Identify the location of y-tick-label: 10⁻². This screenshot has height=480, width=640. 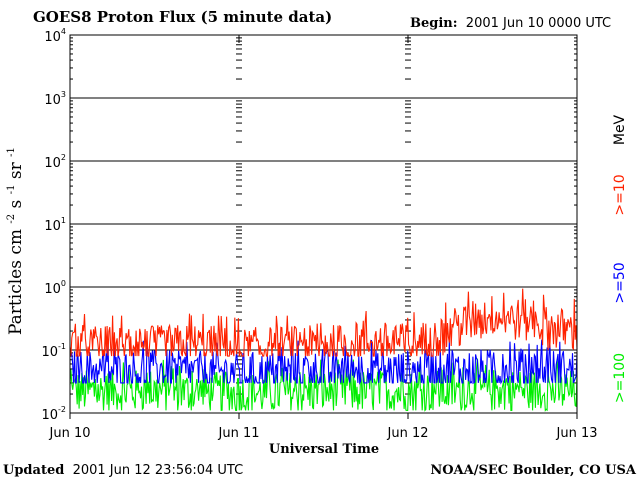
(53, 414).